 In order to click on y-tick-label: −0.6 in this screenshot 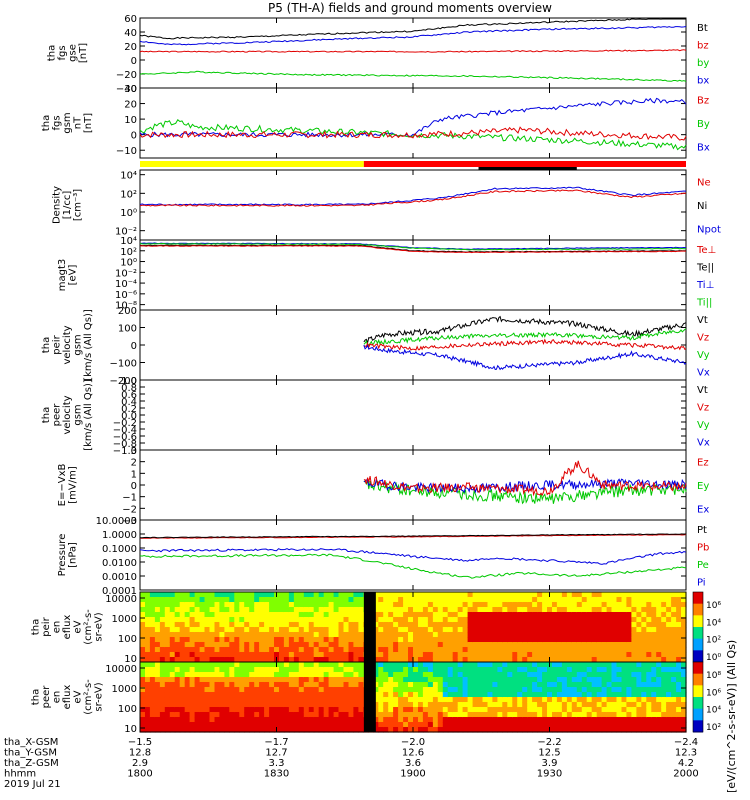, I will do `click(125, 437)`.